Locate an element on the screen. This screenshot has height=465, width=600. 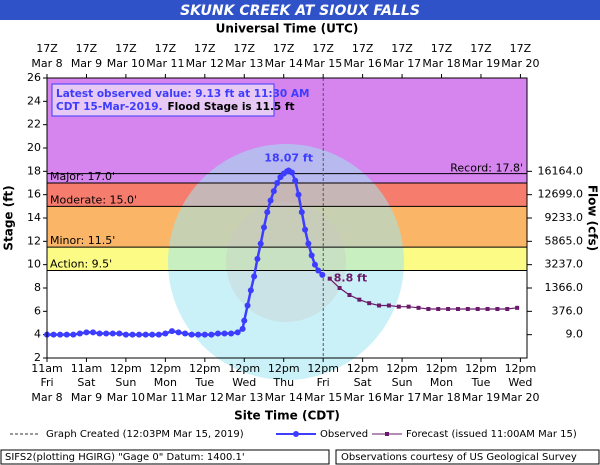
y-tick-label: 14 is located at coordinates (34, 217).